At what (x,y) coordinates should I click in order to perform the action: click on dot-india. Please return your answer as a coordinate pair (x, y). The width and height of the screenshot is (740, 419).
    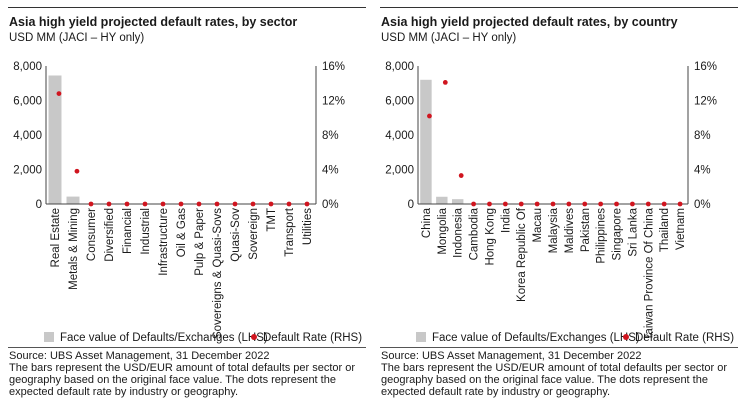
    Looking at the image, I should click on (505, 204).